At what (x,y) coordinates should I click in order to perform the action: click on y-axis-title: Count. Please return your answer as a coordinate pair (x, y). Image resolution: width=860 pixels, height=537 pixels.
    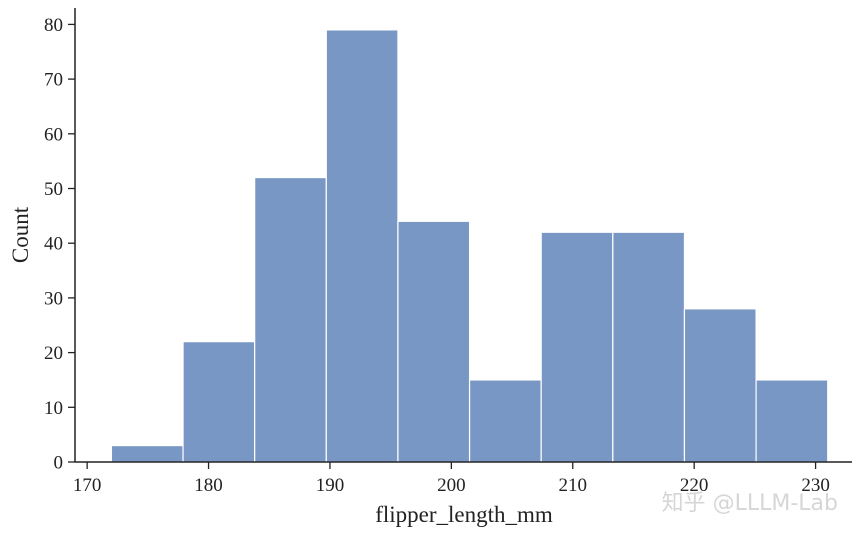
    Looking at the image, I should click on (20, 234).